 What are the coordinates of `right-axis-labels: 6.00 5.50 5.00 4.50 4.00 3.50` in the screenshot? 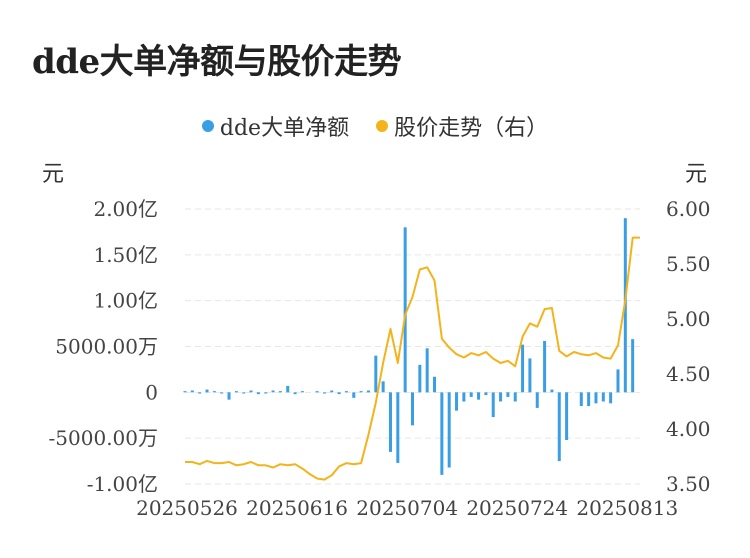 It's located at (688, 346).